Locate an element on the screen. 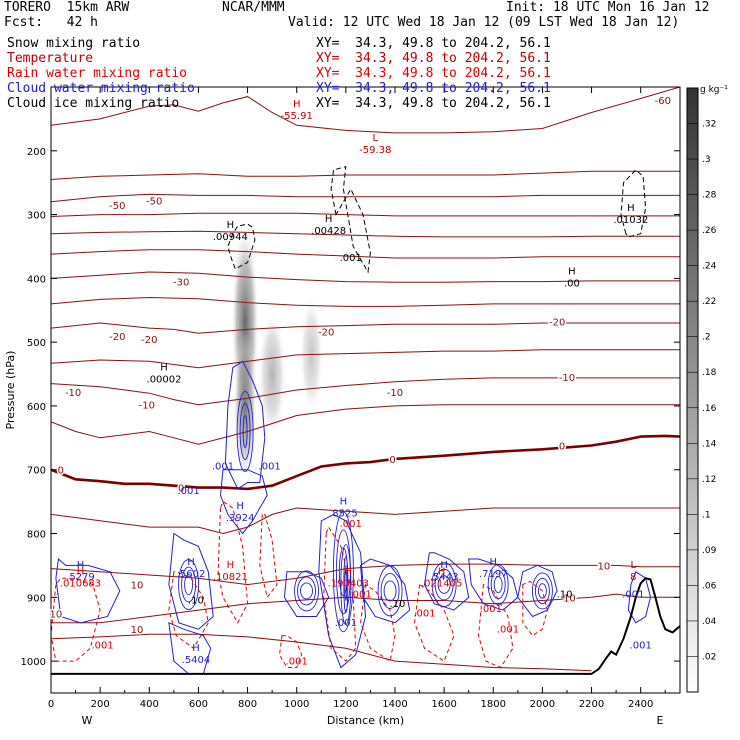 Image resolution: width=740 pixels, height=740 pixels. x-tick-label: 2200 is located at coordinates (591, 704).